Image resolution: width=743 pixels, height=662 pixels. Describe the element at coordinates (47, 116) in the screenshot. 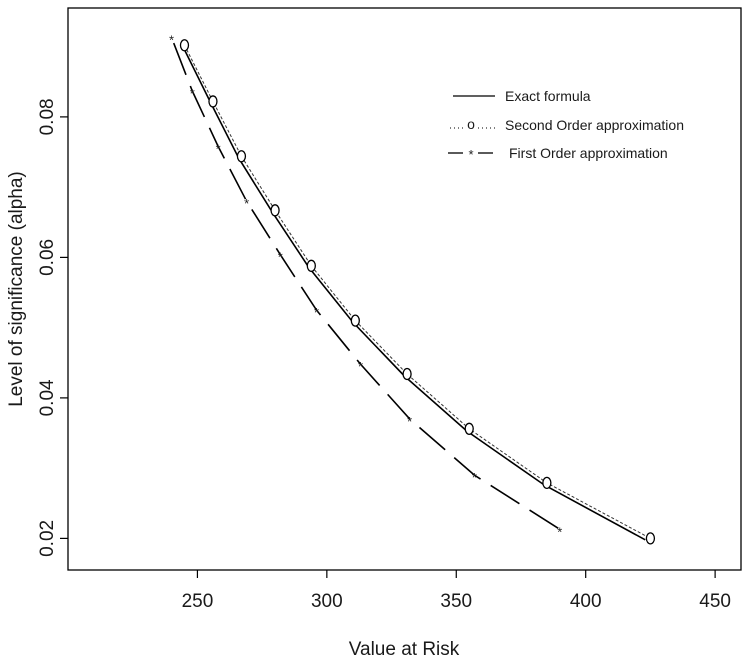

I see `y-tick-label: 0.08` at that location.